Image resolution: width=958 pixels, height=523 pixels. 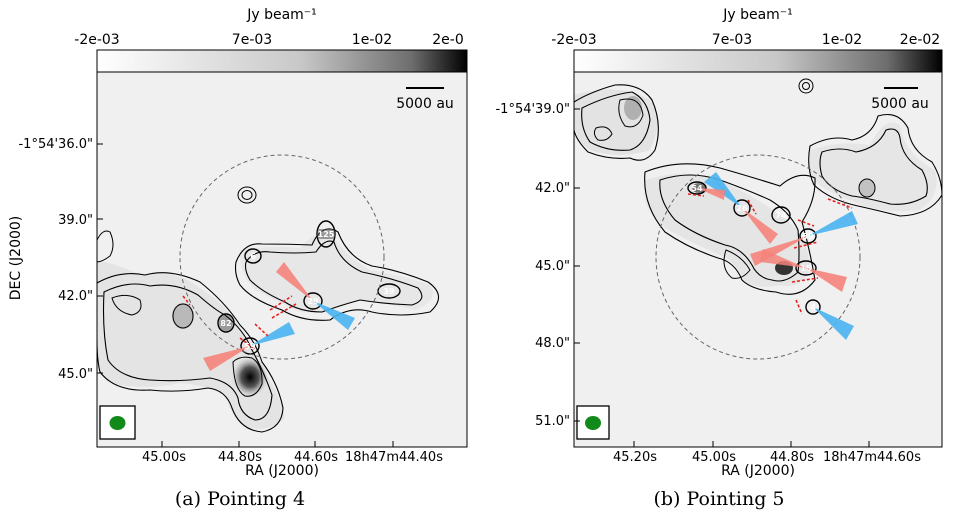 I want to click on panel-caption: (a) Pointing 4, so click(x=240, y=499).